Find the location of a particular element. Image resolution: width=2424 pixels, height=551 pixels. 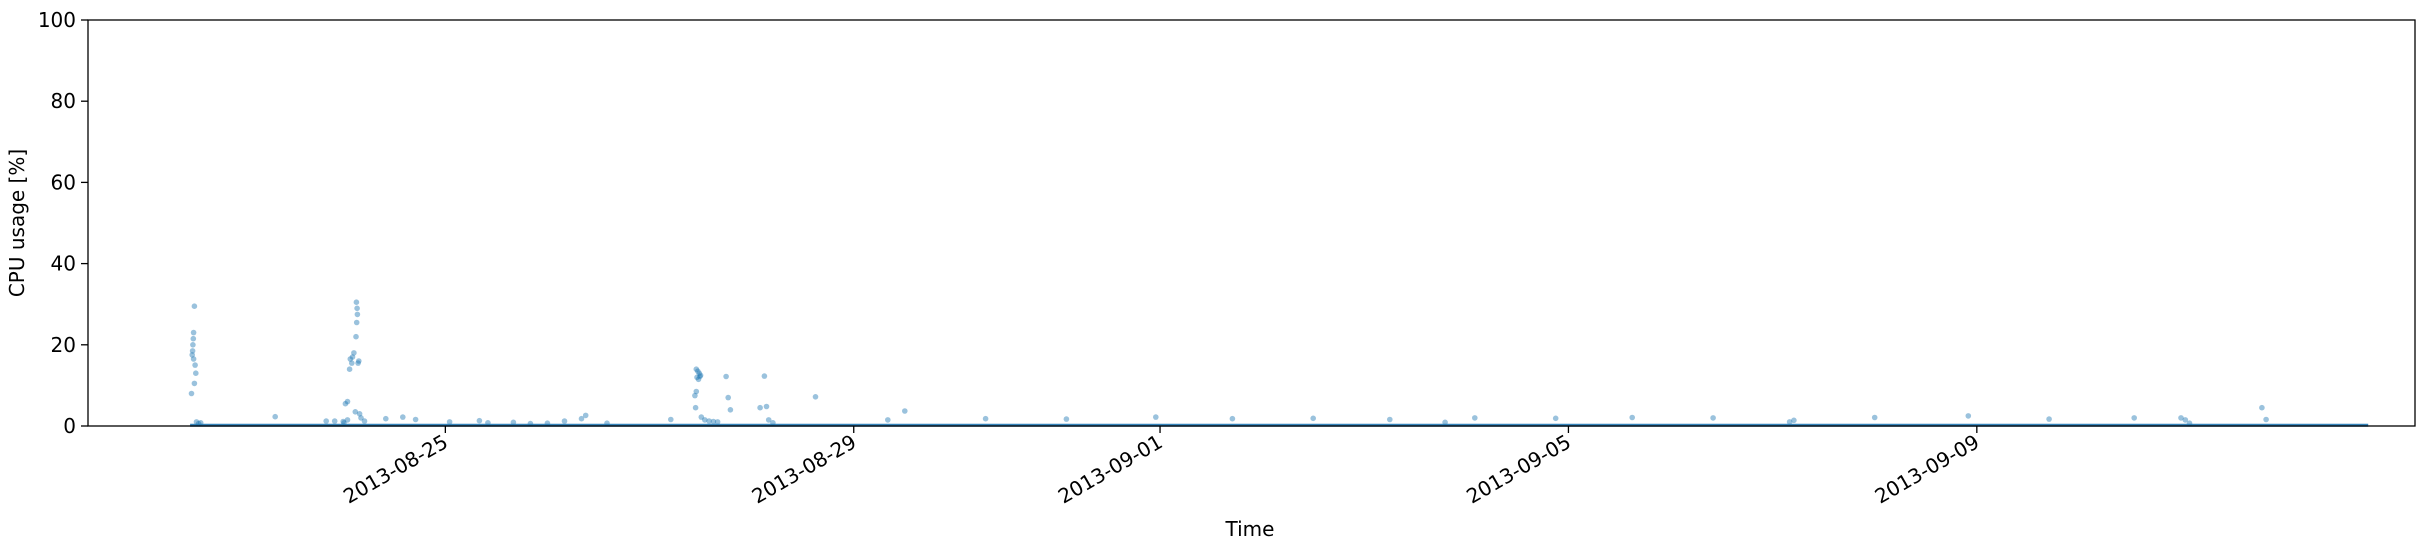

x-axis-title: Time is located at coordinates (1250, 529).